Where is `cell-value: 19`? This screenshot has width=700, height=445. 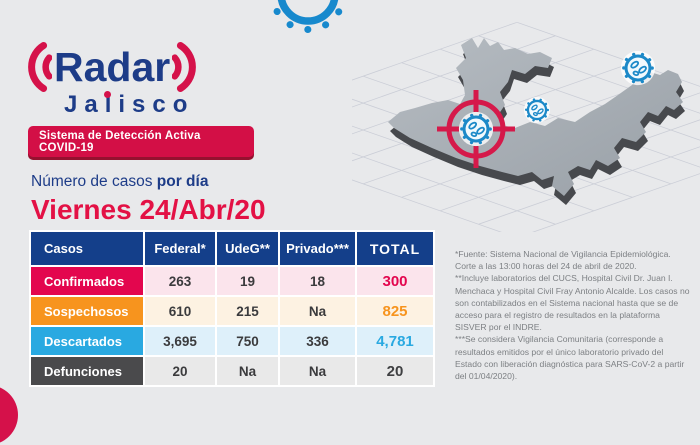
cell-value: 19 is located at coordinates (247, 281).